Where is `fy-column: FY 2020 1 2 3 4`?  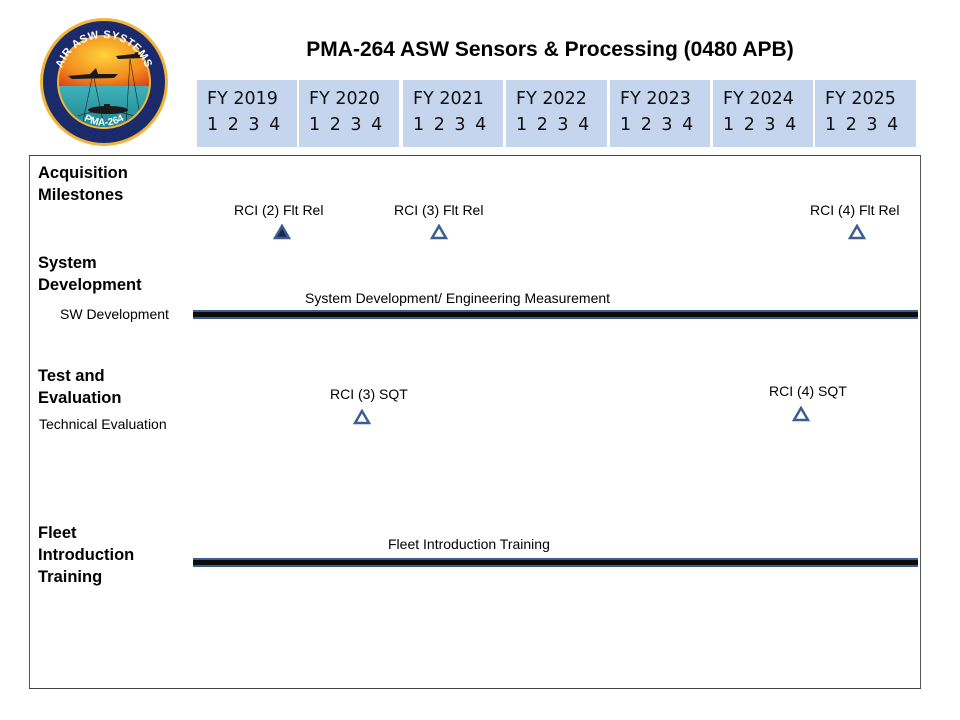 fy-column: FY 2020 1 2 3 4 is located at coordinates (349, 113).